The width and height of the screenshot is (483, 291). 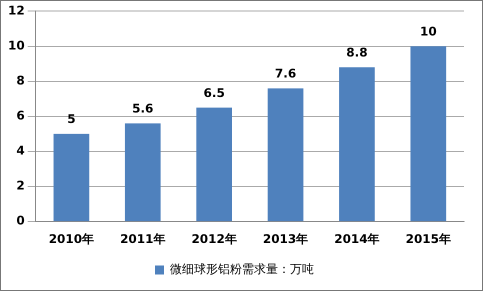 What do you see at coordinates (285, 73) in the screenshot?
I see `data-label: 7.6` at bounding box center [285, 73].